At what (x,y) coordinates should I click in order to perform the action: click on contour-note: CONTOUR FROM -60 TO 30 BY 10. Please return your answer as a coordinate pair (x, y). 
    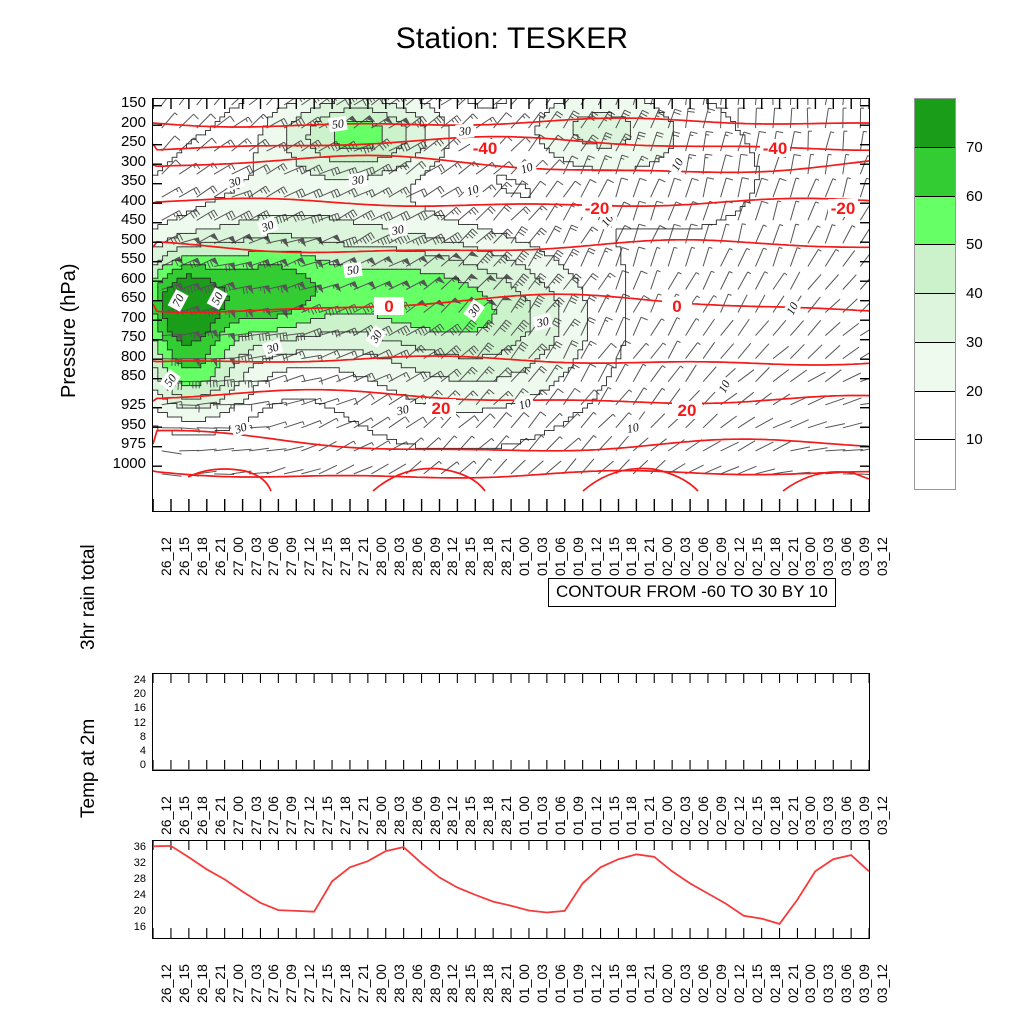
    Looking at the image, I should click on (692, 592).